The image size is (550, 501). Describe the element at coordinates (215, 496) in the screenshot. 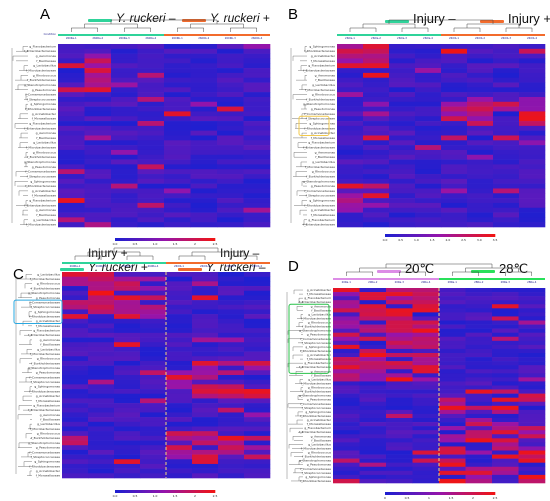

I see `colorbar-tick: 2.5` at that location.